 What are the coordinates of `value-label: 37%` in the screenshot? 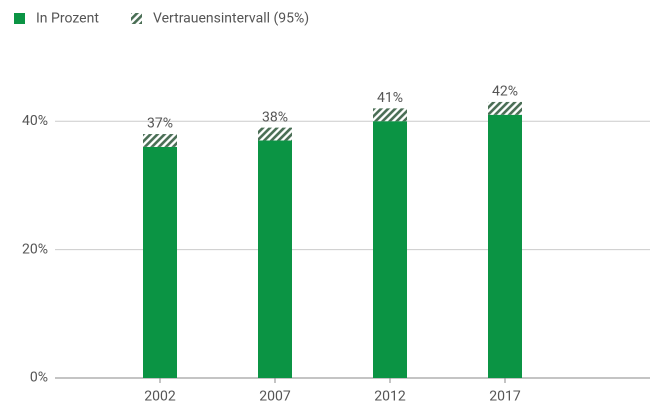 It's located at (160, 124).